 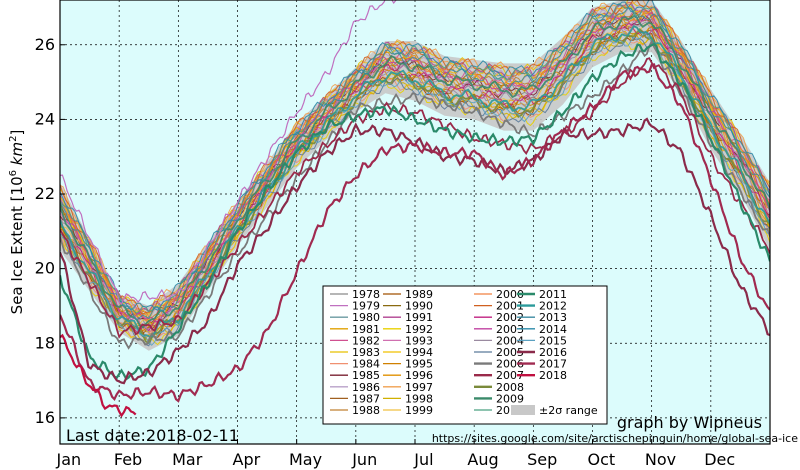 I want to click on y-axis-label-unit: km, so click(x=17, y=156).